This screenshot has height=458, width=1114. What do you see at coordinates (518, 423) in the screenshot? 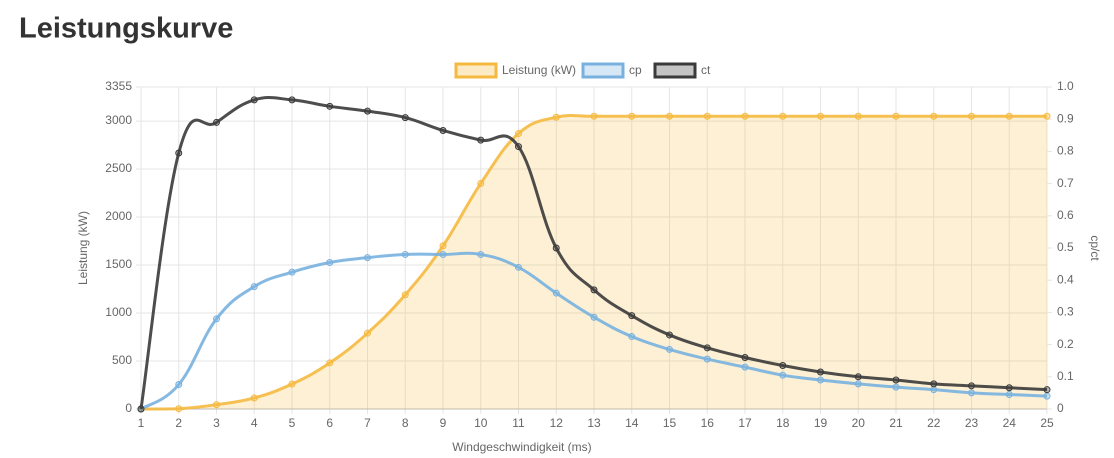
I see `x-tick-label: 11` at bounding box center [518, 423].